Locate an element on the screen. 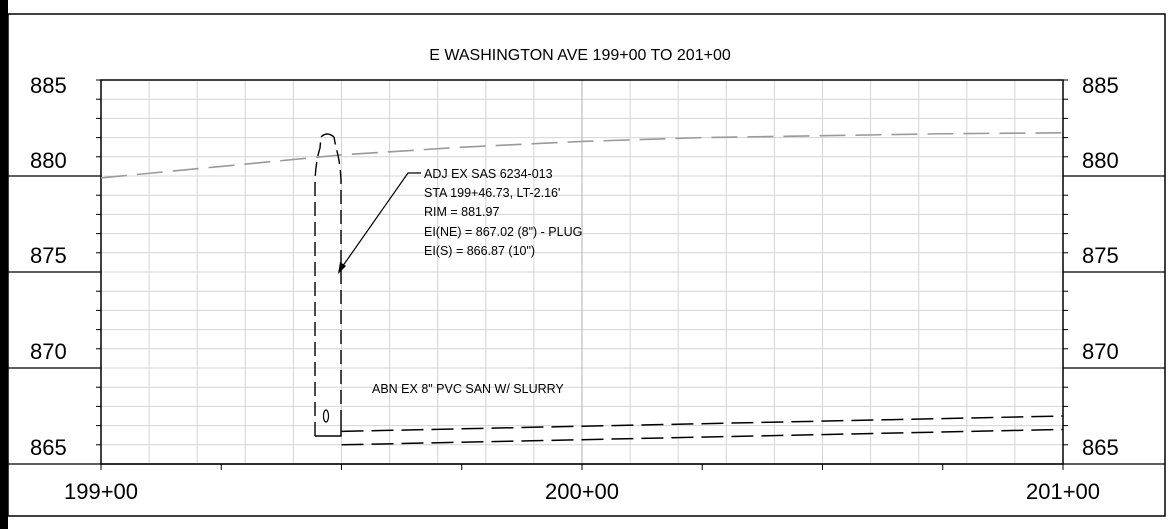  elevation-labels-left: 885 880 875 870 865 is located at coordinates (48, 266).